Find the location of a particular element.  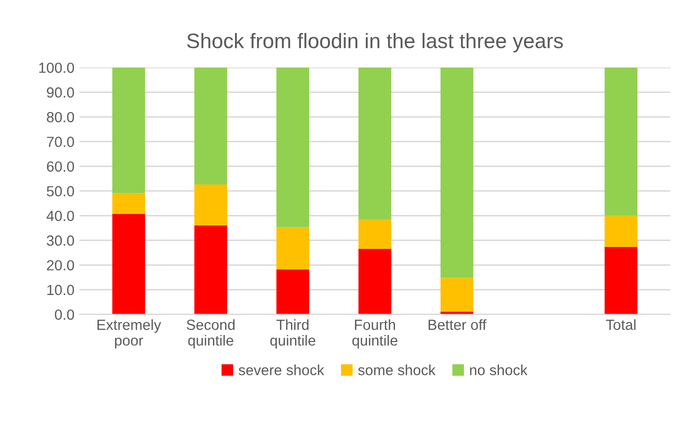

y-tick-label: 50.0 is located at coordinates (60, 191).